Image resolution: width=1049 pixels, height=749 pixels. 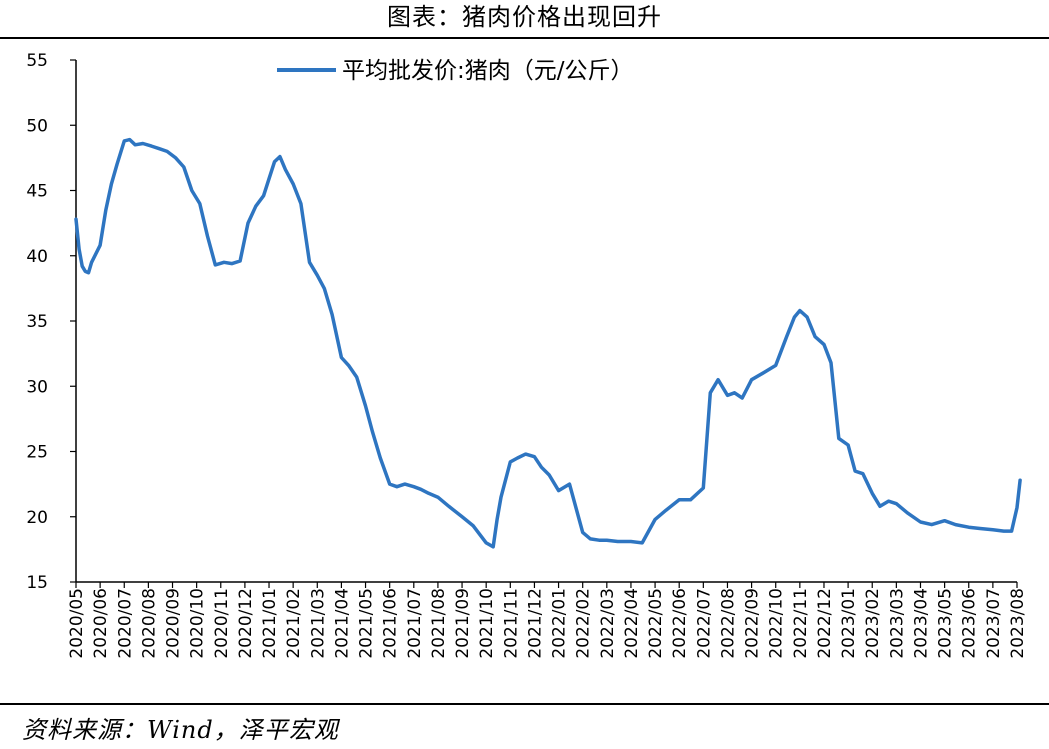 I want to click on y-tick-label: 15, so click(x=37, y=583).